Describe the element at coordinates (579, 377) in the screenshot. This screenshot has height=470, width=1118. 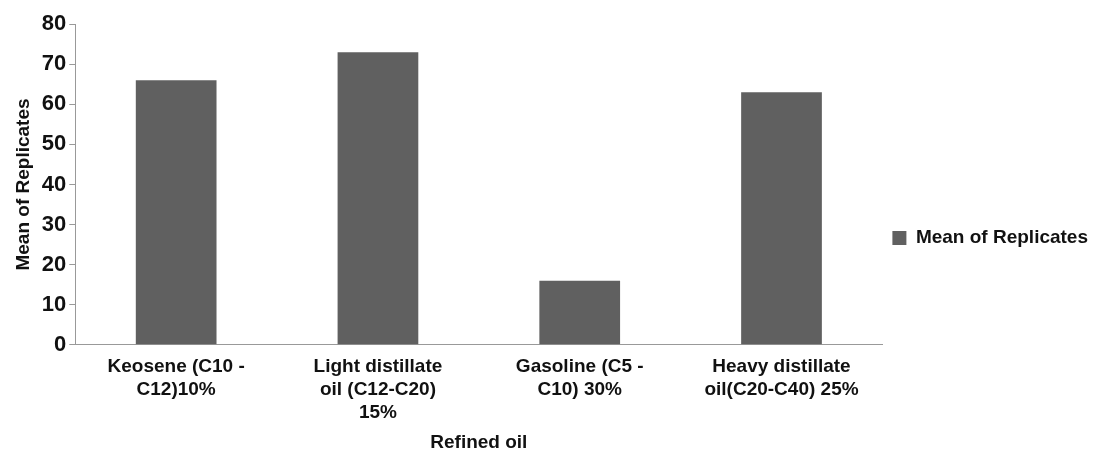
I see `x-tick-label: Gasoline (C5 - C10) 30%` at that location.